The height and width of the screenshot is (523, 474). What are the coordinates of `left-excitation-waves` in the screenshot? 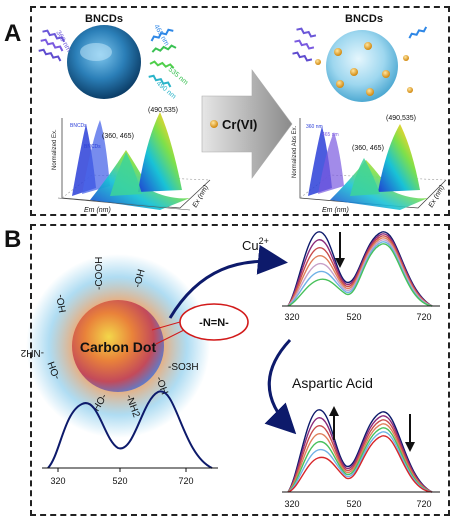 It's located at (107, 58).